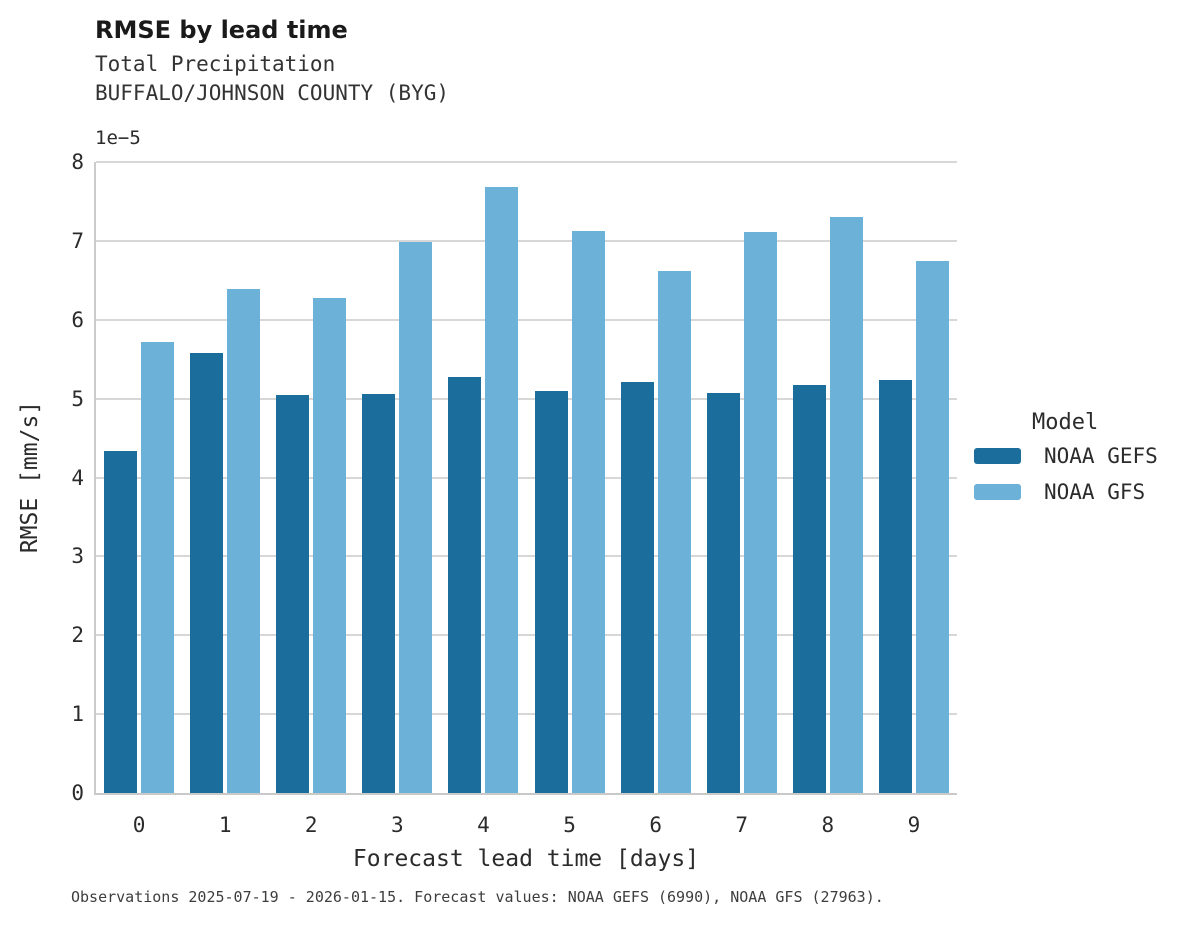 This screenshot has height=926, width=1195. What do you see at coordinates (139, 825) in the screenshot?
I see `x-tick-label-0: 0` at bounding box center [139, 825].